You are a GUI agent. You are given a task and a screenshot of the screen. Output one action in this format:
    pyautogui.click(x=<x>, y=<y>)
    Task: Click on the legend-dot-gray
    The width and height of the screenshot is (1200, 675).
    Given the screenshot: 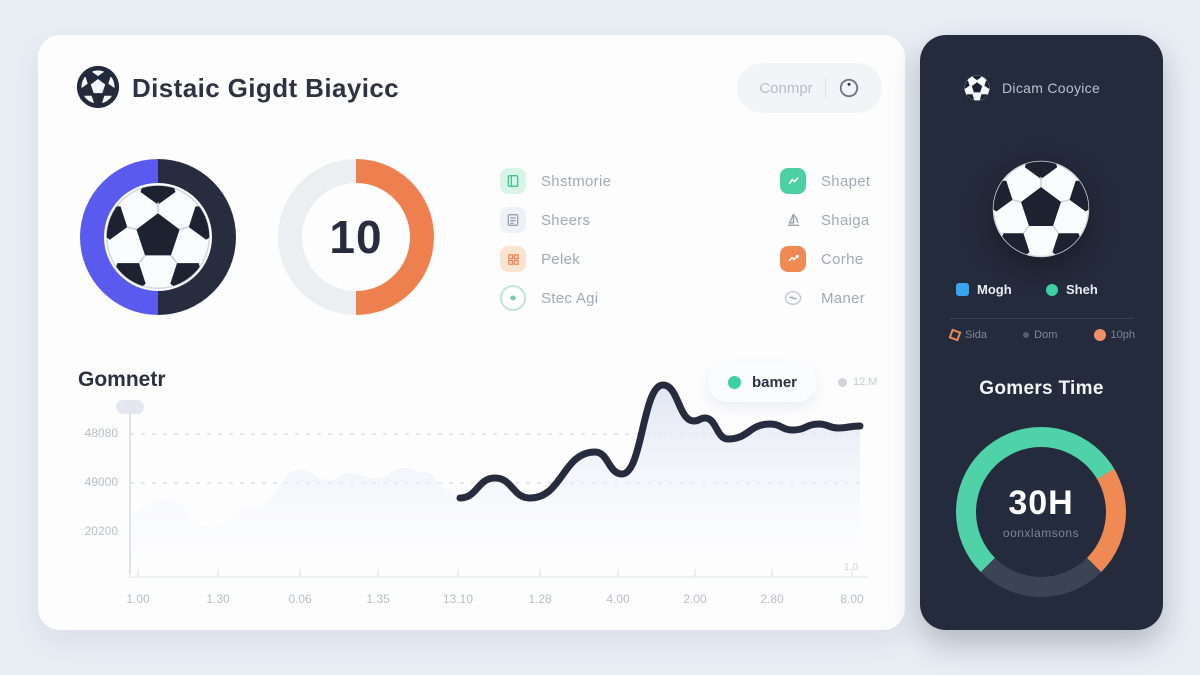 What is the action you would take?
    pyautogui.click(x=842, y=382)
    